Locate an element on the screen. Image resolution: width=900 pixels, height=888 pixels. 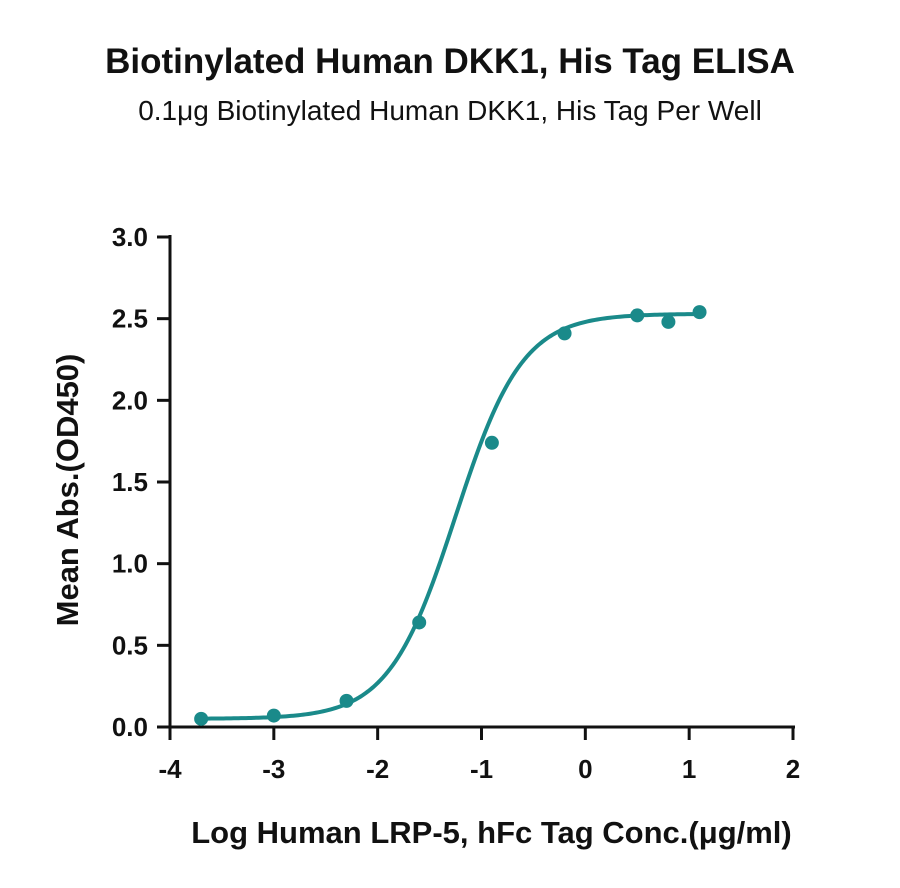
x-axis-title: Log Human LRP-5, hFc Tag Conc.(μg/ml) is located at coordinates (491, 832).